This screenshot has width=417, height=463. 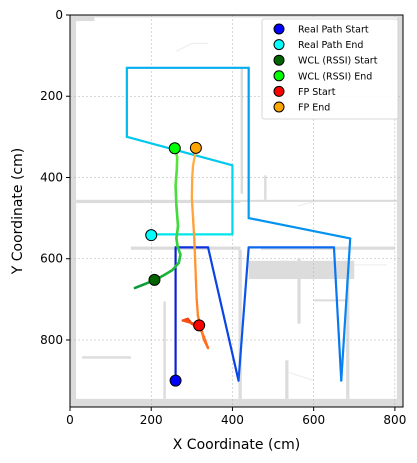 What do you see at coordinates (18, 211) in the screenshot?
I see `y-axis-title: Y Coordinate (cm)` at bounding box center [18, 211].